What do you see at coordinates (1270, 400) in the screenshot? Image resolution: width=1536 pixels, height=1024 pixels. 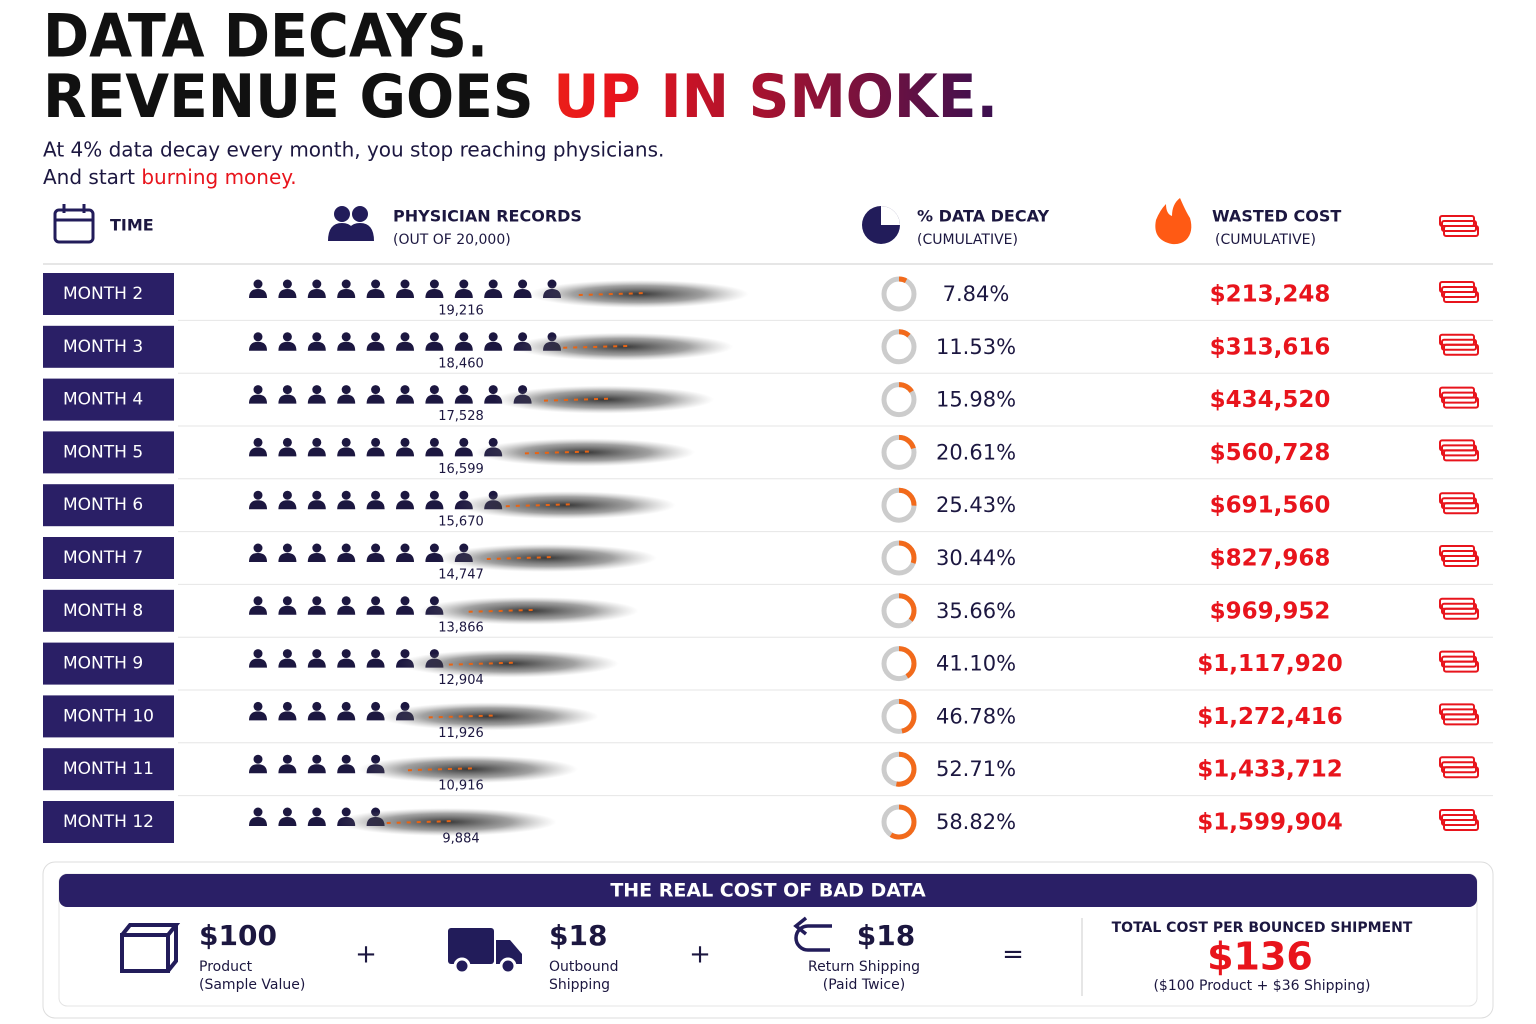 I see `cost-label: $434,520` at bounding box center [1270, 400].